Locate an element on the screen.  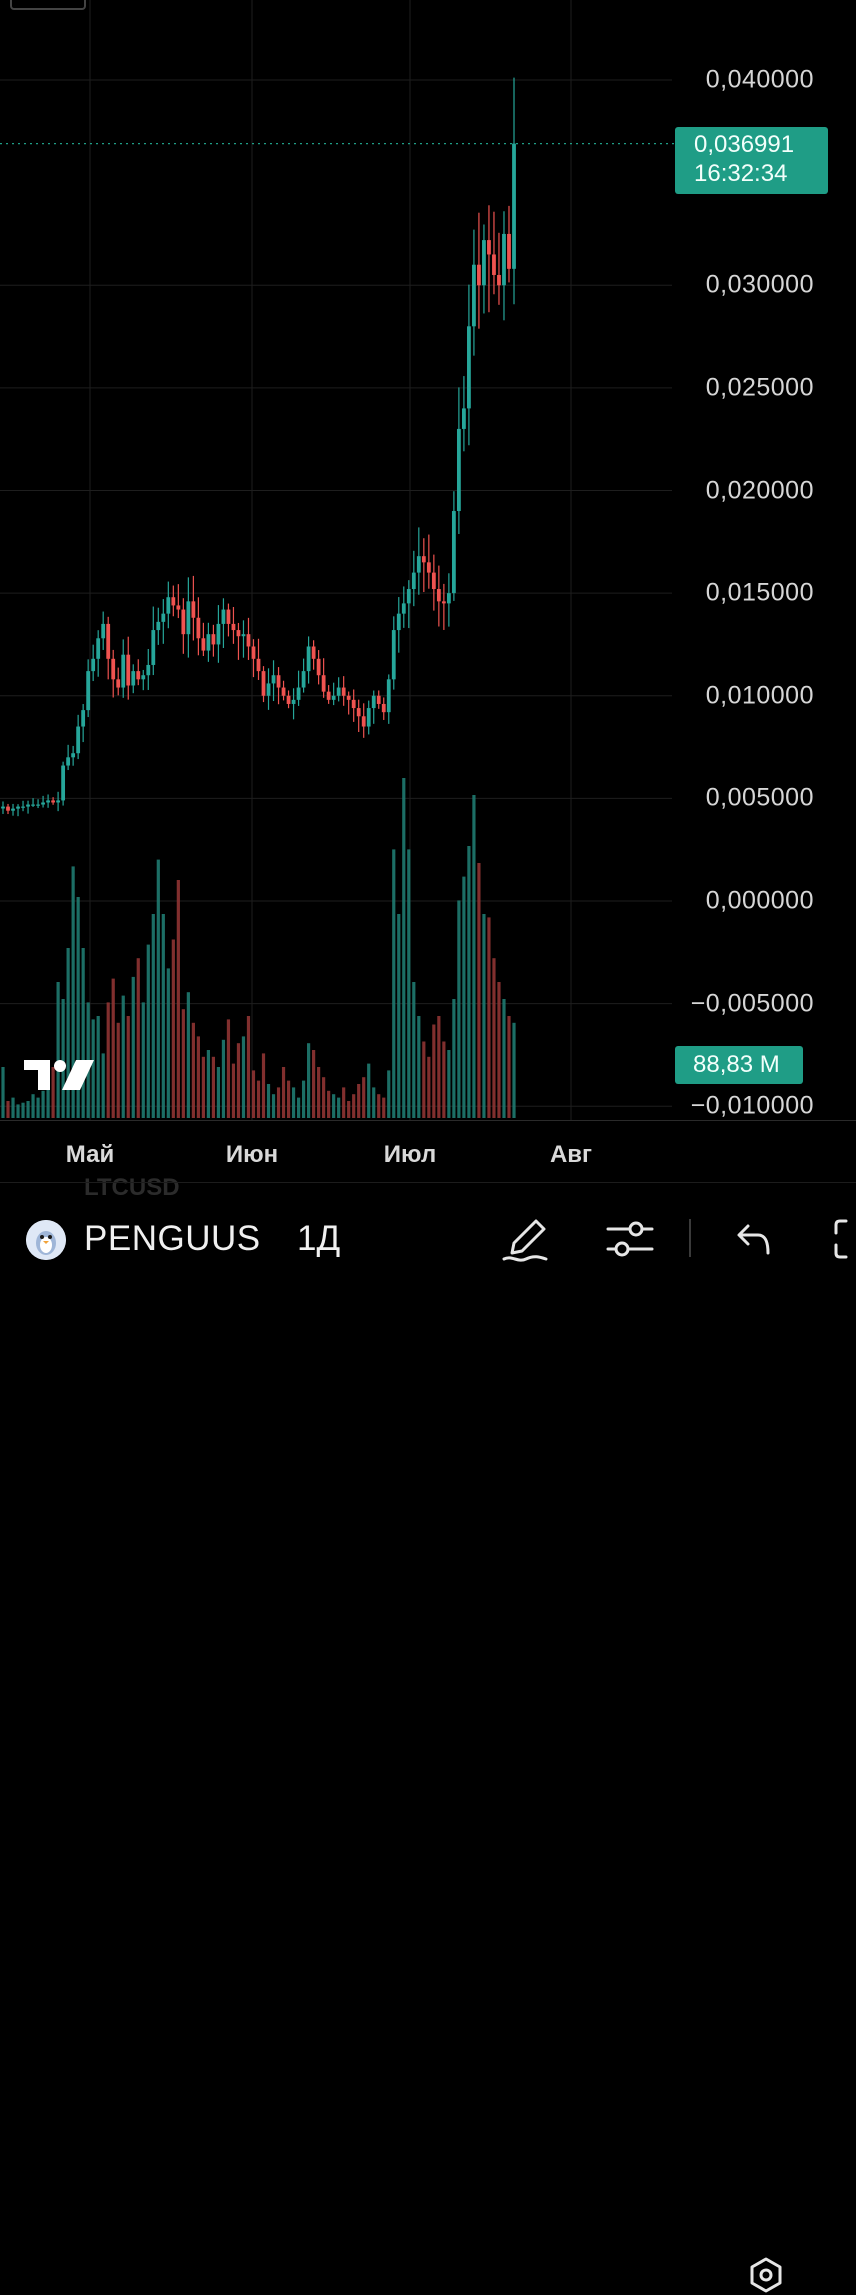
bottom-toolbar: PENGUUS 1Д is located at coordinates (428, 1231).